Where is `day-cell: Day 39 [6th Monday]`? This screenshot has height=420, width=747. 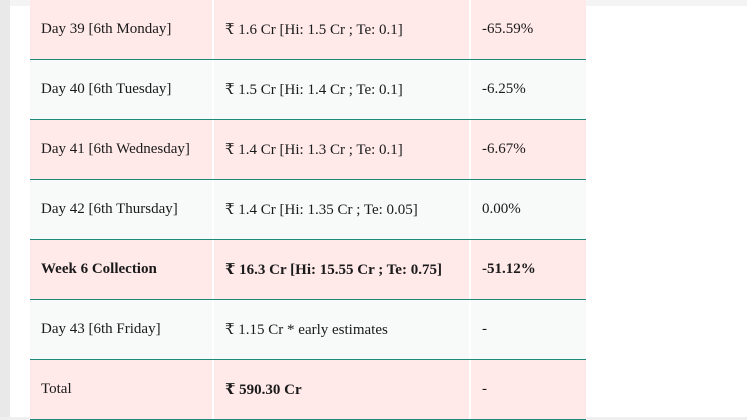
day-cell: Day 39 [6th Monday] is located at coordinates (122, 29).